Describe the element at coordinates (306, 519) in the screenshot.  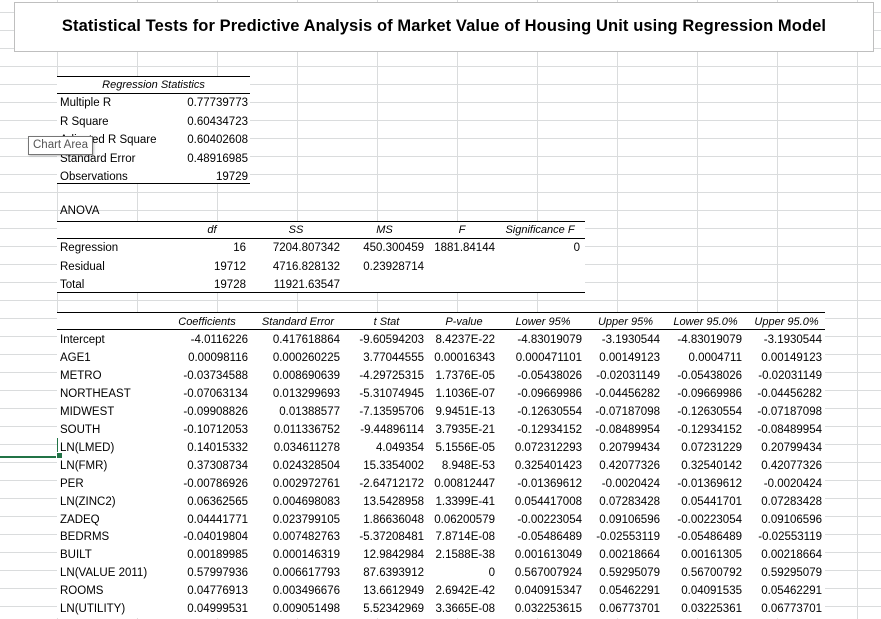
I see `coefficient-cell: 0.023799105` at that location.